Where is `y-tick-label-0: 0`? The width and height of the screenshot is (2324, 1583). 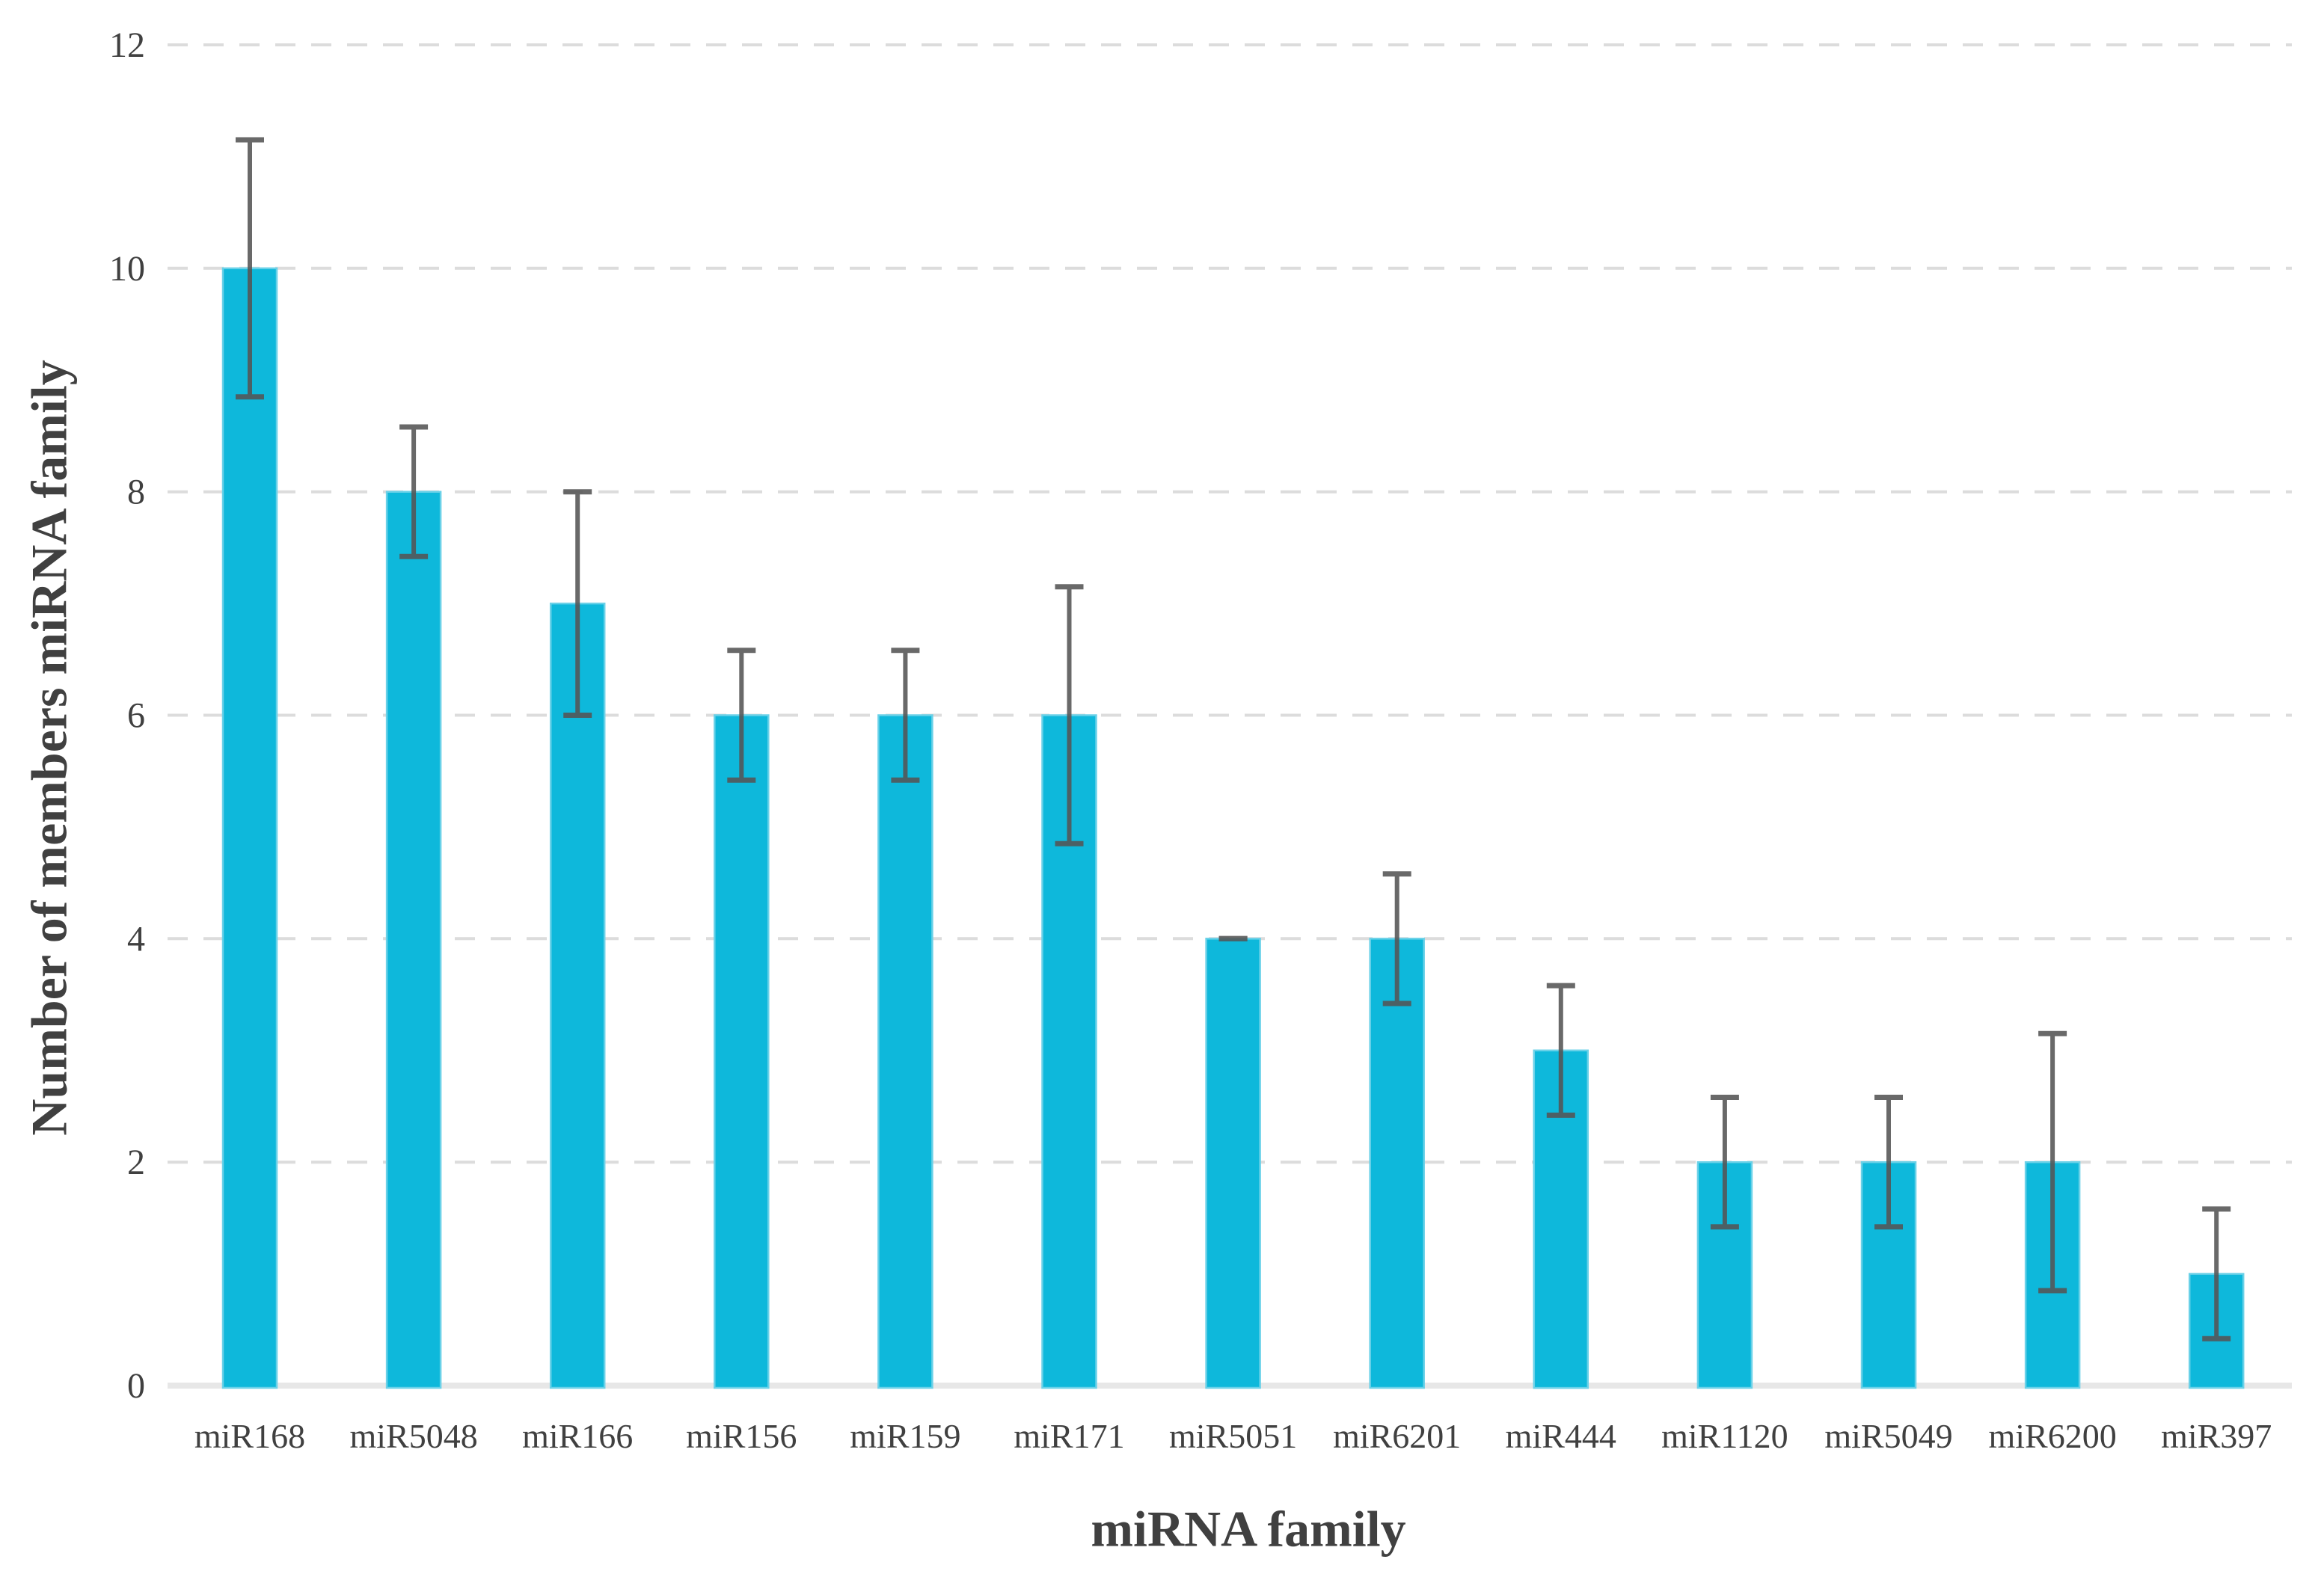 y-tick-label-0: 0 is located at coordinates (136, 1386).